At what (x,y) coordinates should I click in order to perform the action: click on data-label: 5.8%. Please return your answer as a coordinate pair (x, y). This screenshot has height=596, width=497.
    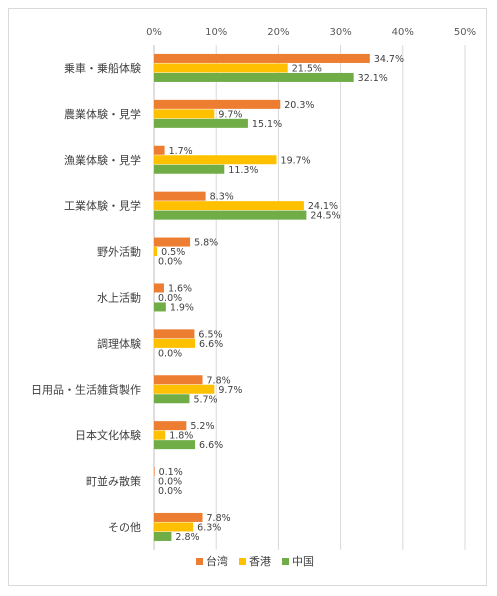
    Looking at the image, I should click on (206, 243).